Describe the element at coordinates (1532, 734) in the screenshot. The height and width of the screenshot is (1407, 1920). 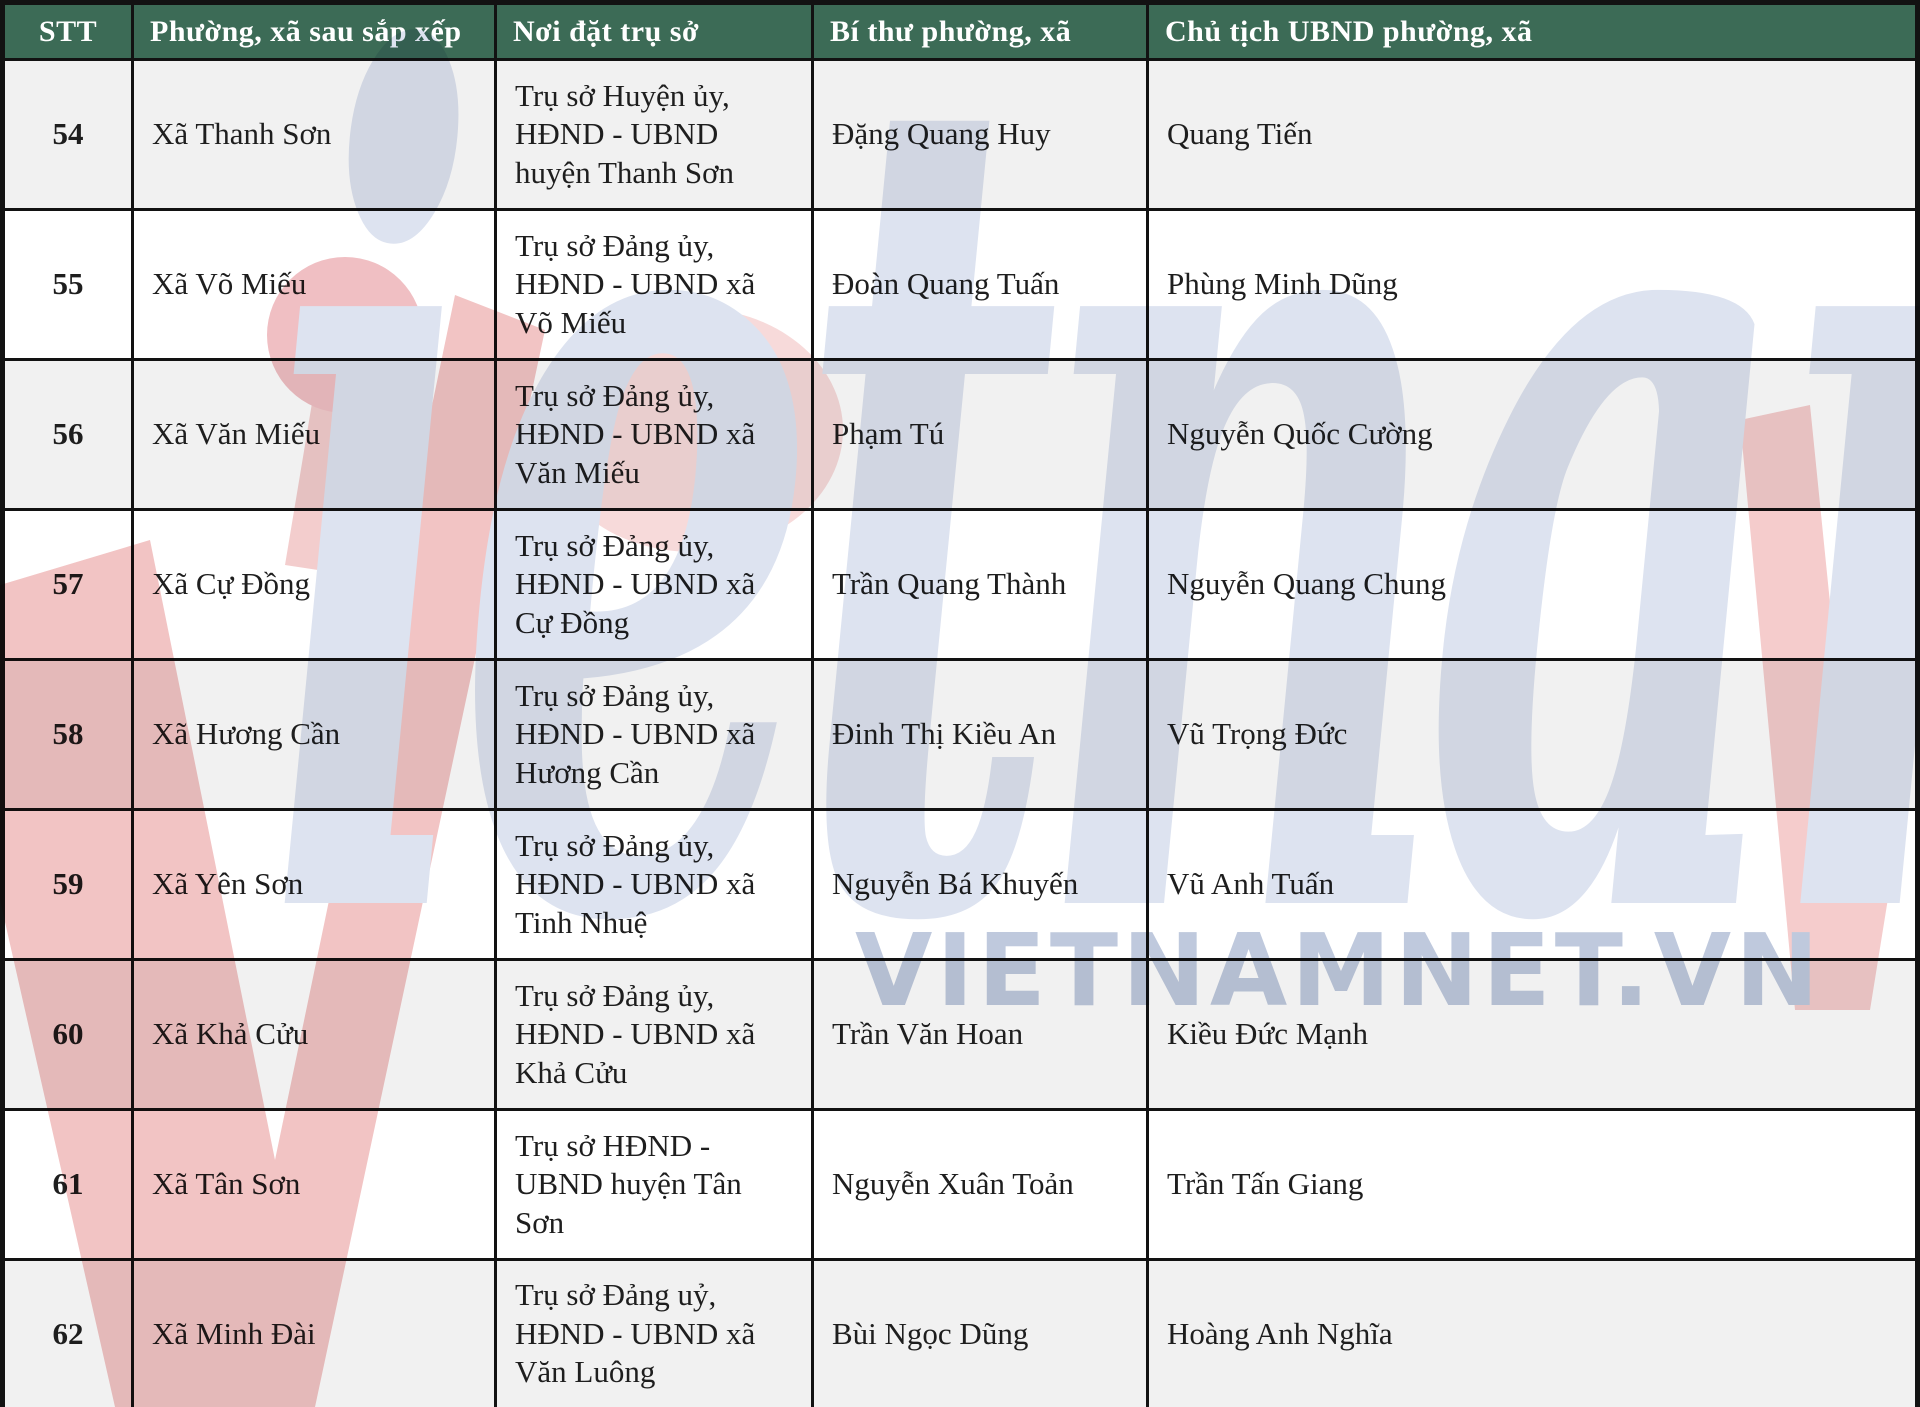
I see `cell-chairman: Vũ Trọng Đức` at that location.